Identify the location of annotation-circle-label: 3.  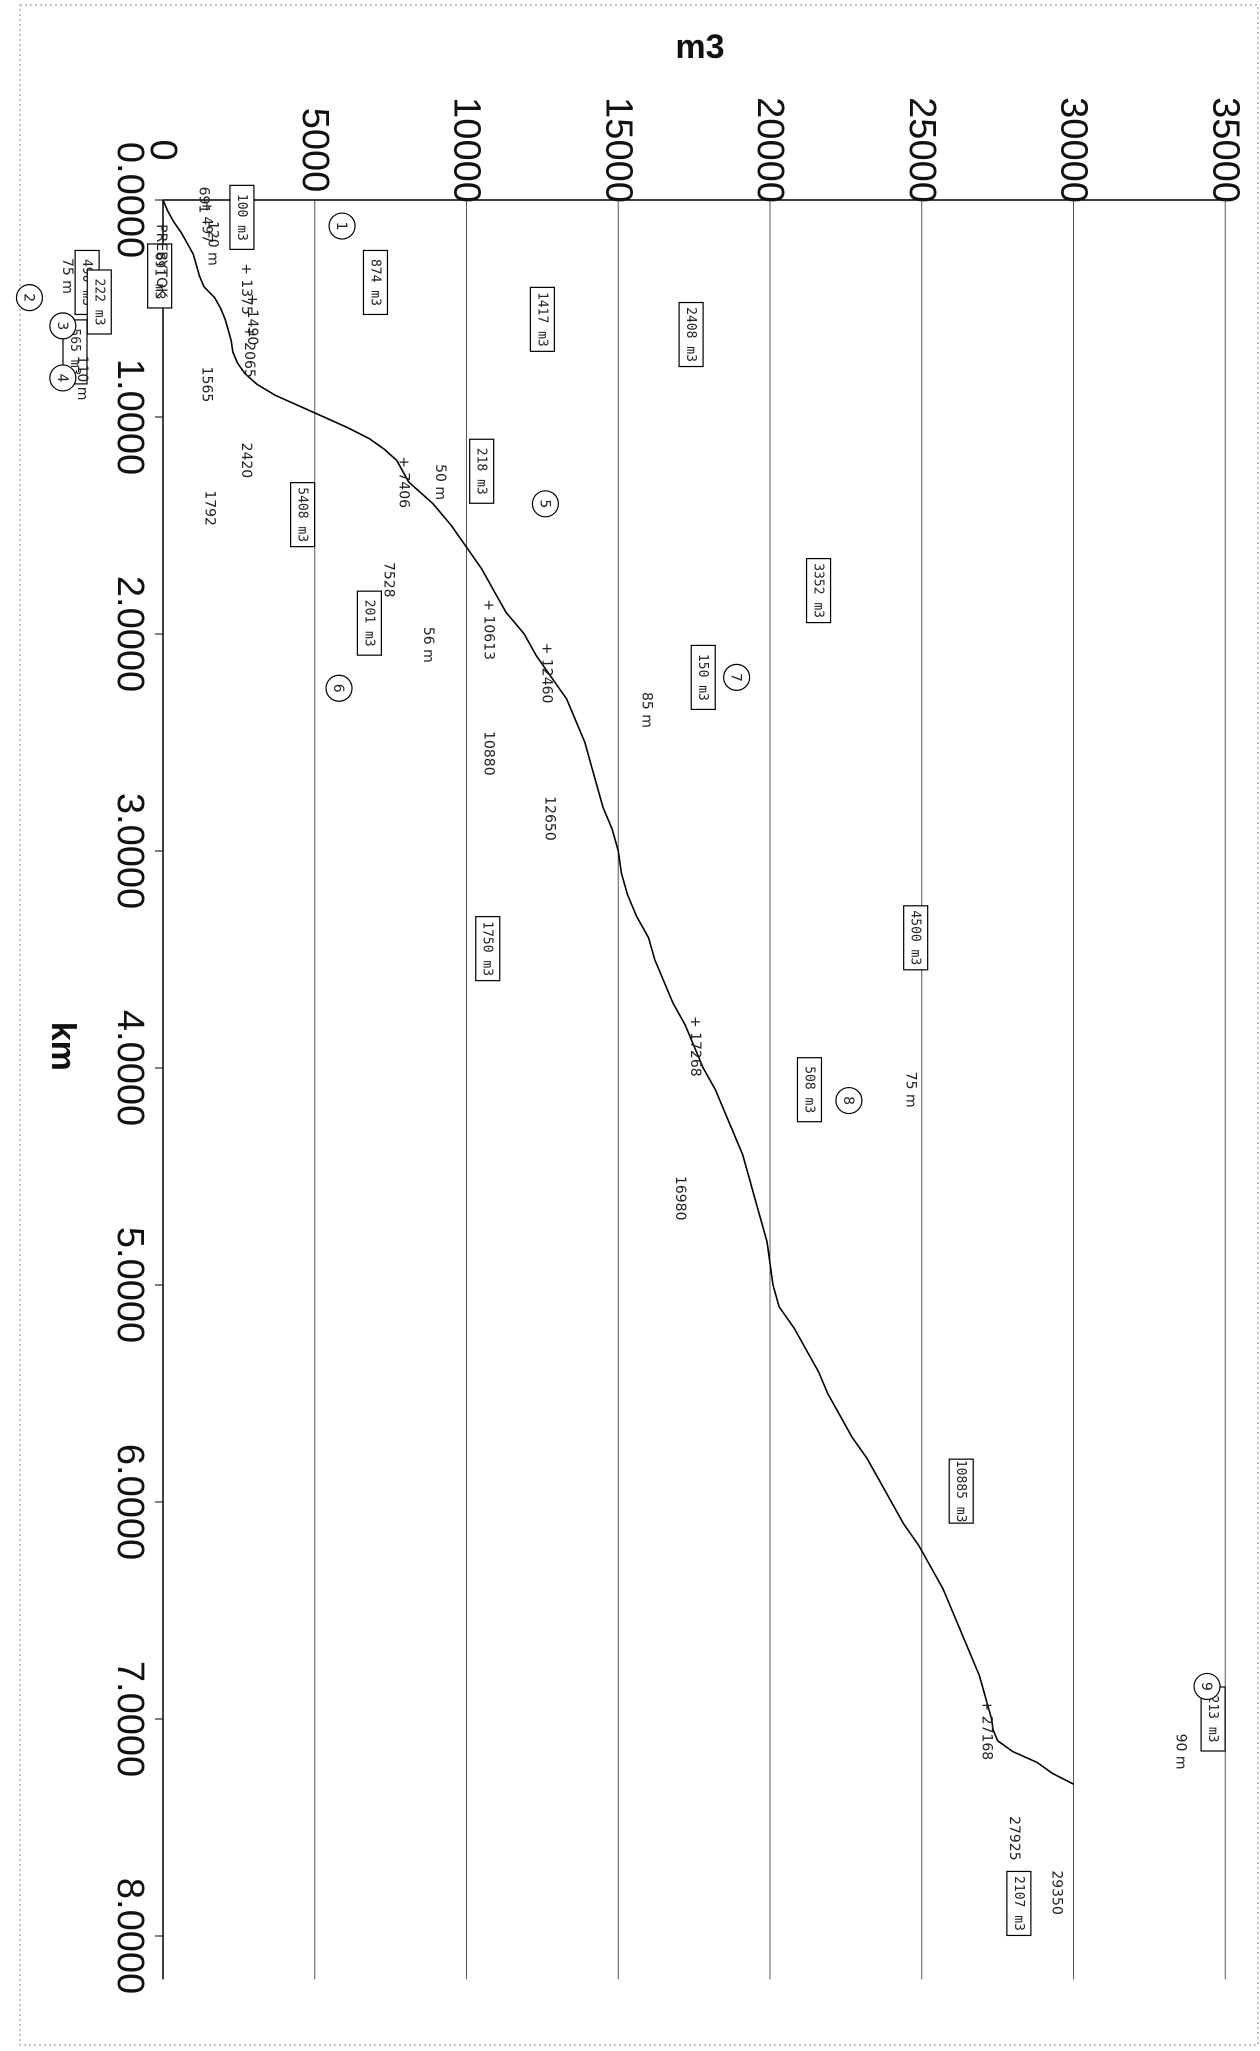
(62, 325).